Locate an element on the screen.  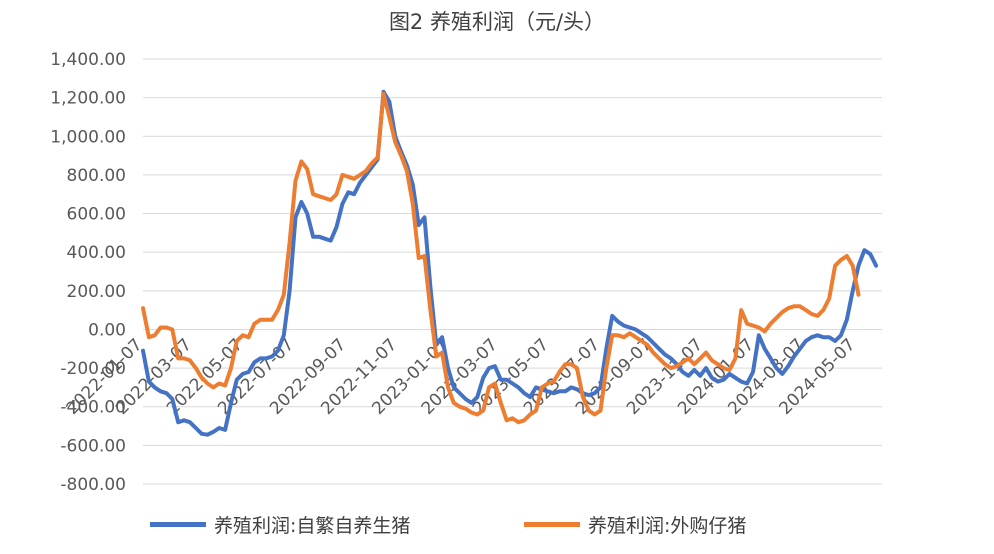
y-tick-label: 600.00 is located at coordinates (96, 215).